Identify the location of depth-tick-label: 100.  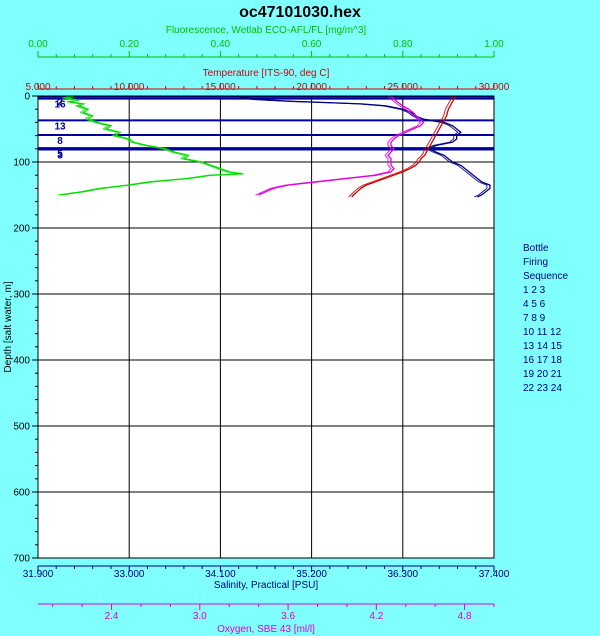
(21, 163).